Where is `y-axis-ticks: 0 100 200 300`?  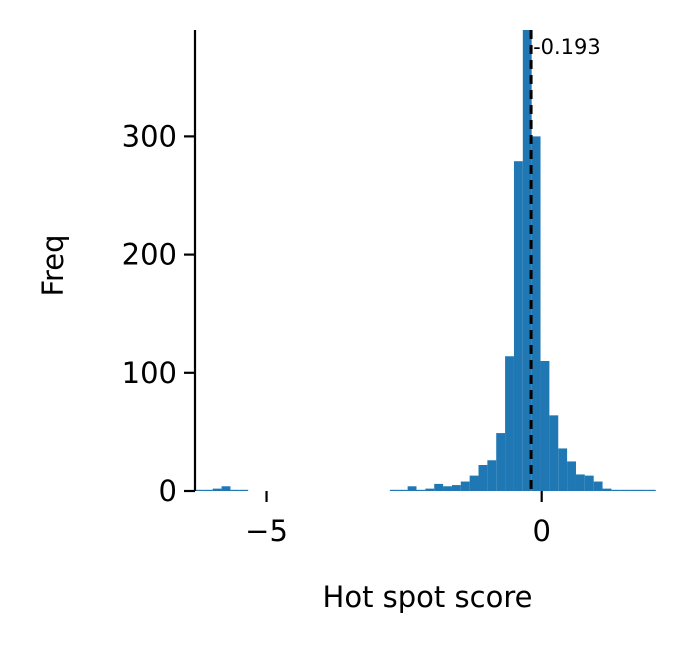 y-axis-ticks: 0 100 200 300 is located at coordinates (158, 313).